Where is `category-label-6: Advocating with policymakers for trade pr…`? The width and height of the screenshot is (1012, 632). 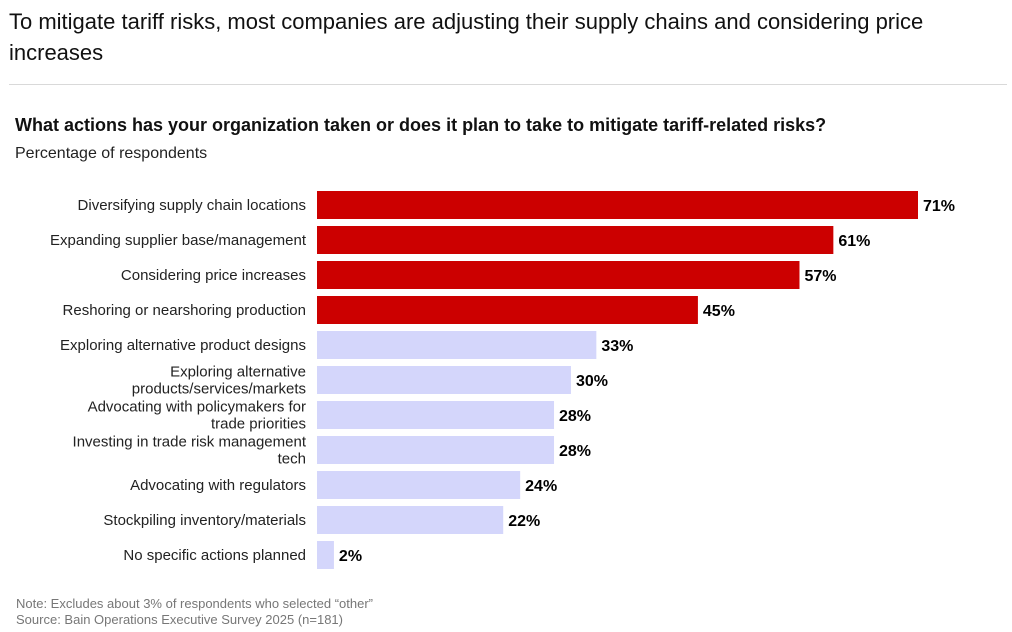 category-label-6: Advocating with policymakers for trade pr… is located at coordinates (197, 416).